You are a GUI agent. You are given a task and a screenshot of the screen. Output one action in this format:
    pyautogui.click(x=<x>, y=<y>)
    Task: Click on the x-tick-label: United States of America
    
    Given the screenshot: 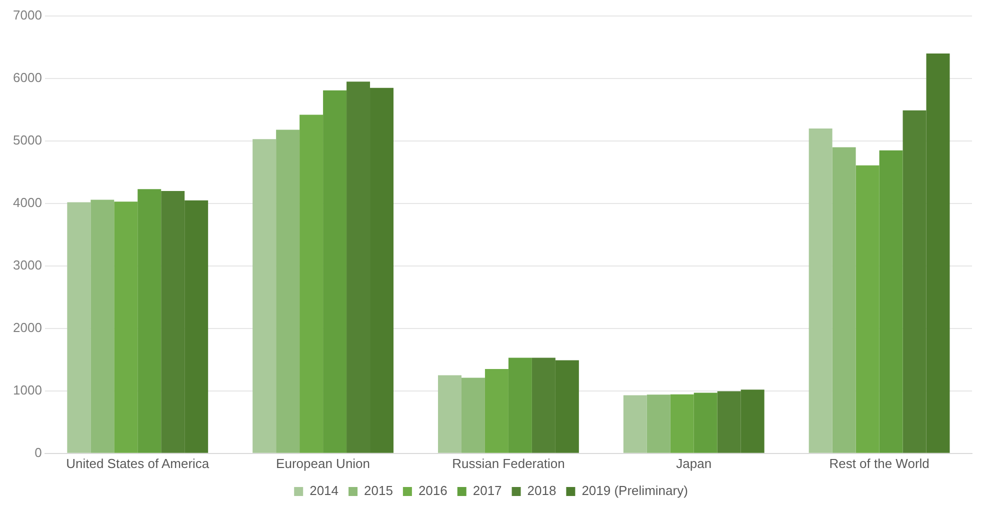 What is the action you would take?
    pyautogui.click(x=138, y=463)
    